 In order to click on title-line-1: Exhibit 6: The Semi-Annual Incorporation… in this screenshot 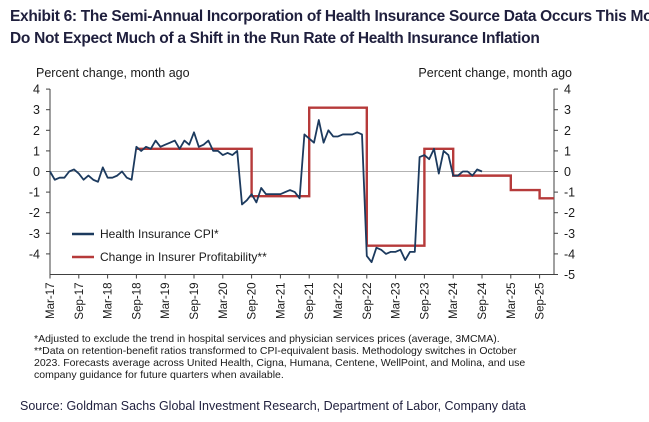, I will do `click(329, 16)`.